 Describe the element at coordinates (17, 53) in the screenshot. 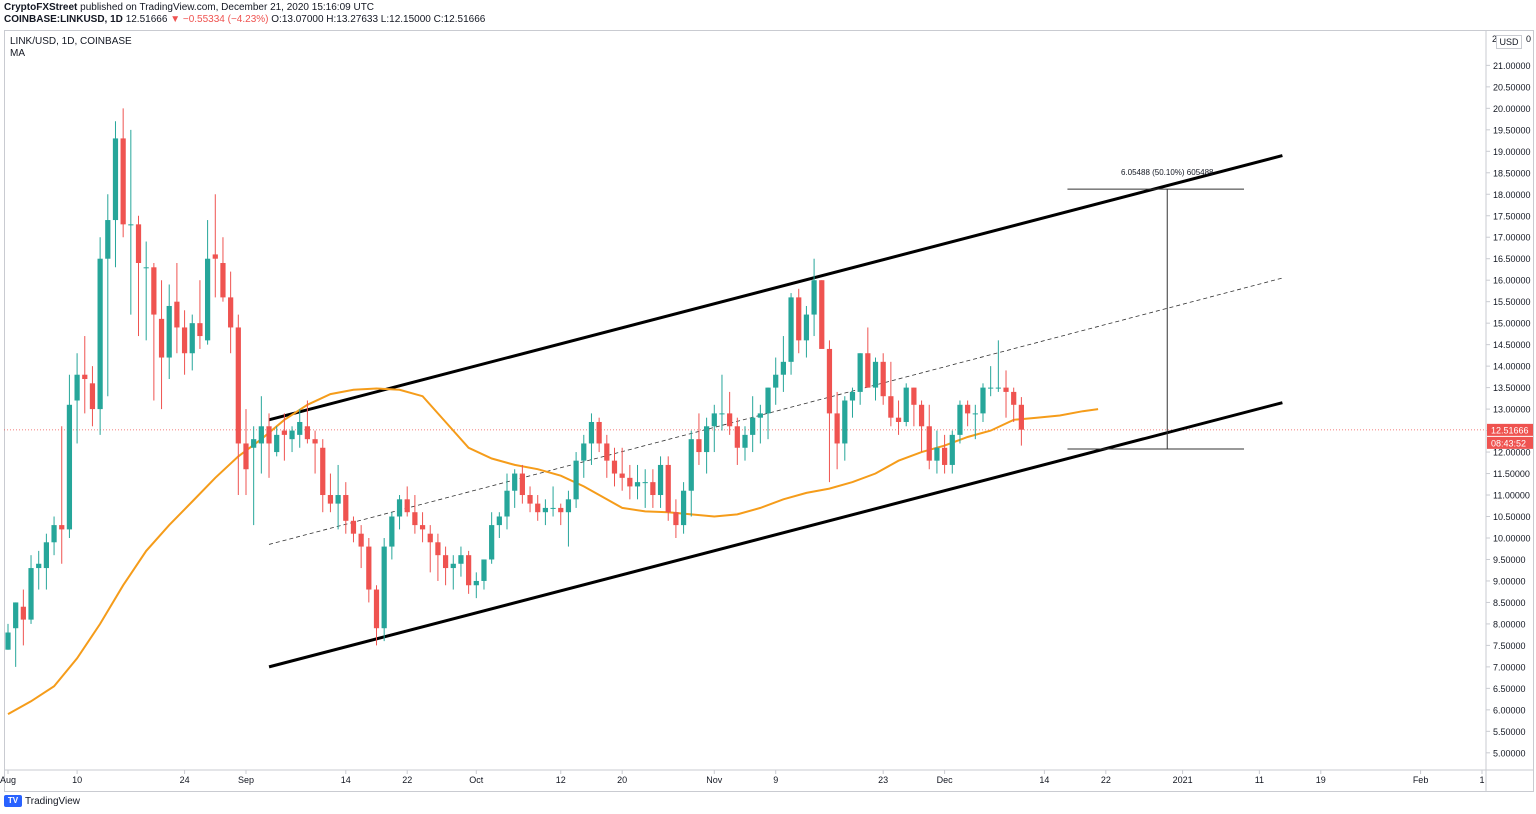

I see `legend-indicator: MA` at that location.